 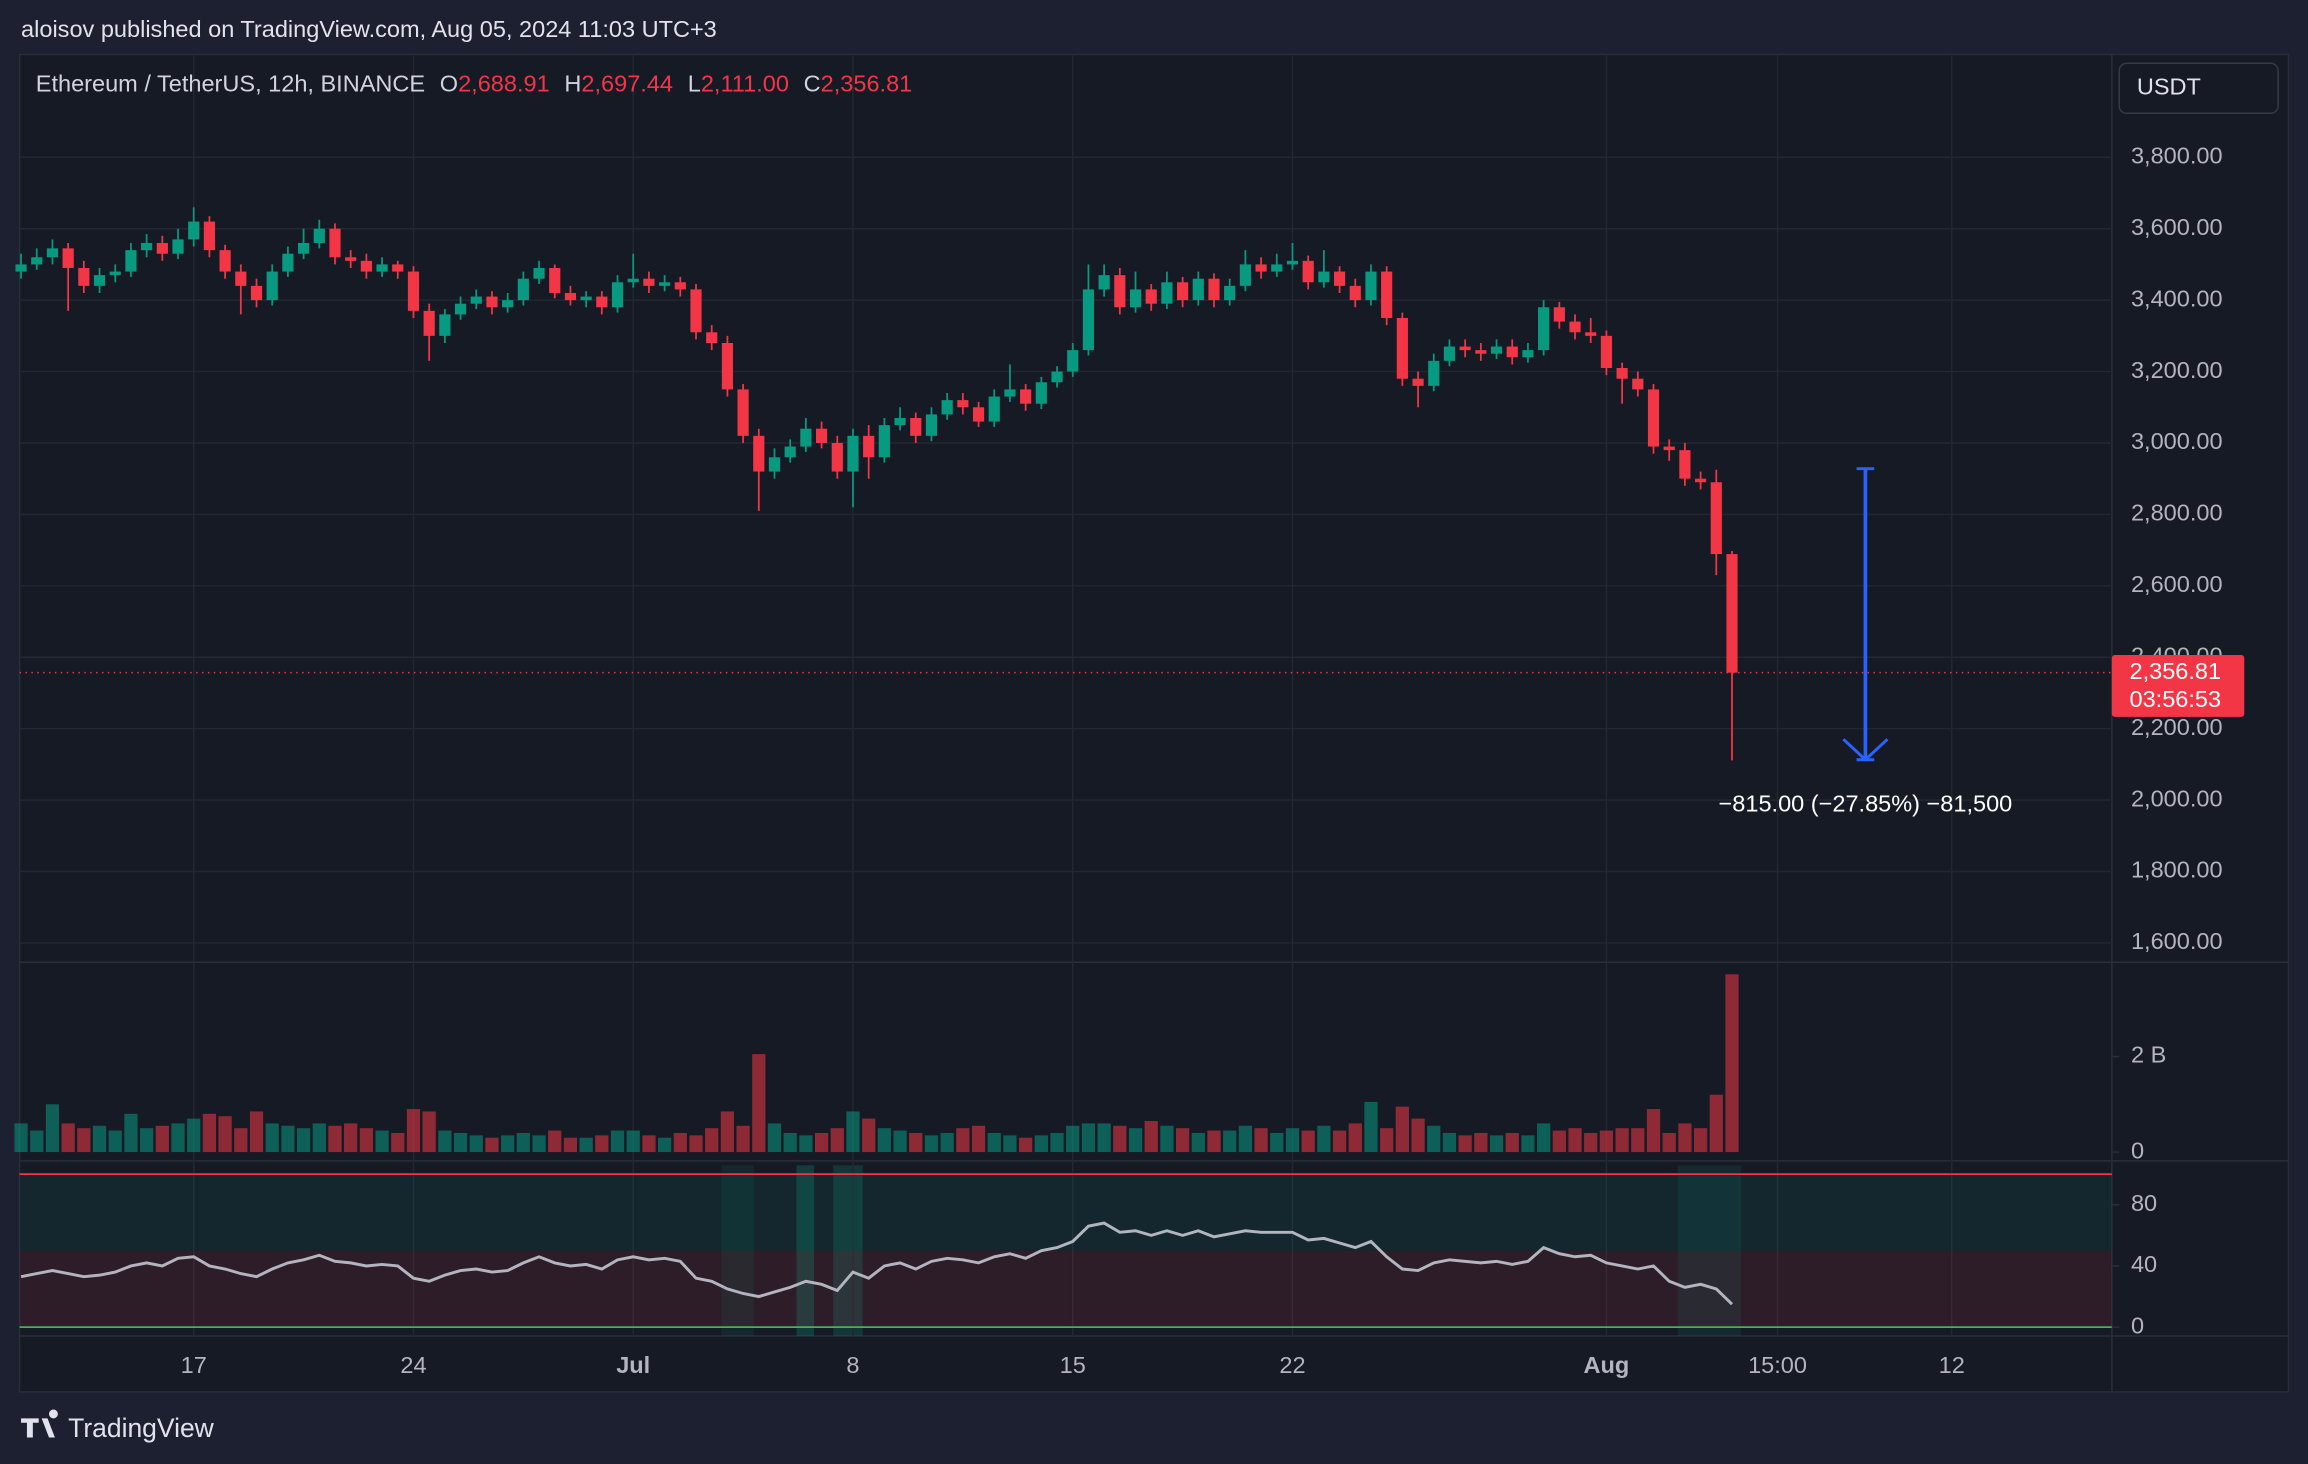 What do you see at coordinates (449, 84) in the screenshot?
I see `legend-key: O` at bounding box center [449, 84].